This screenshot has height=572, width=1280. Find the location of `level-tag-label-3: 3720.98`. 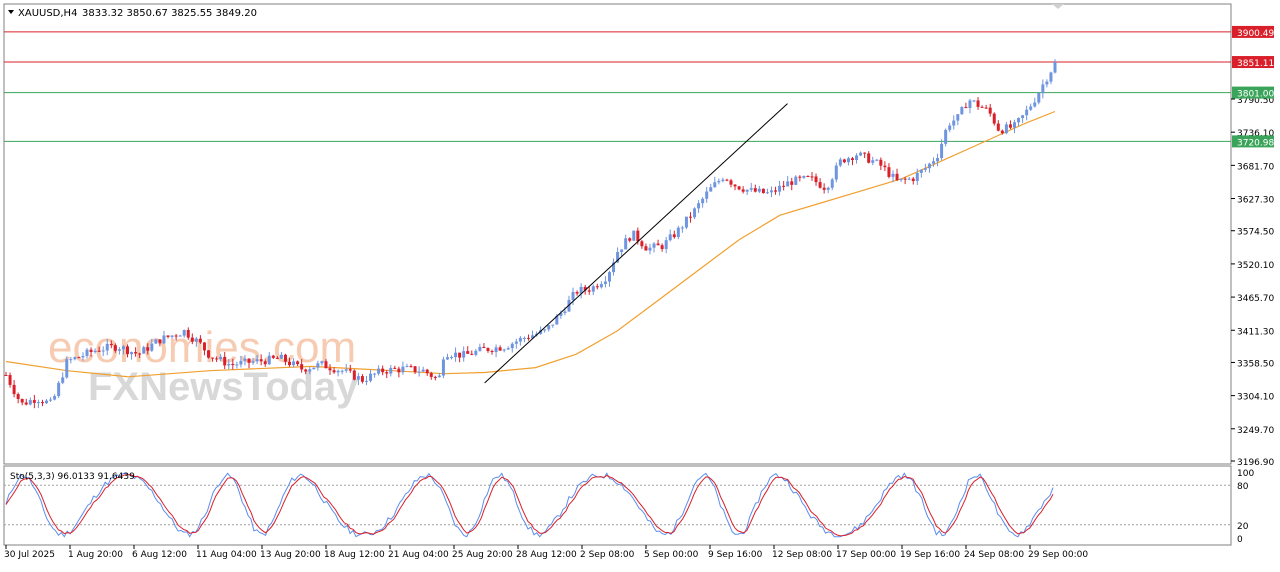

level-tag-label-3: 3720.98 is located at coordinates (1255, 143).